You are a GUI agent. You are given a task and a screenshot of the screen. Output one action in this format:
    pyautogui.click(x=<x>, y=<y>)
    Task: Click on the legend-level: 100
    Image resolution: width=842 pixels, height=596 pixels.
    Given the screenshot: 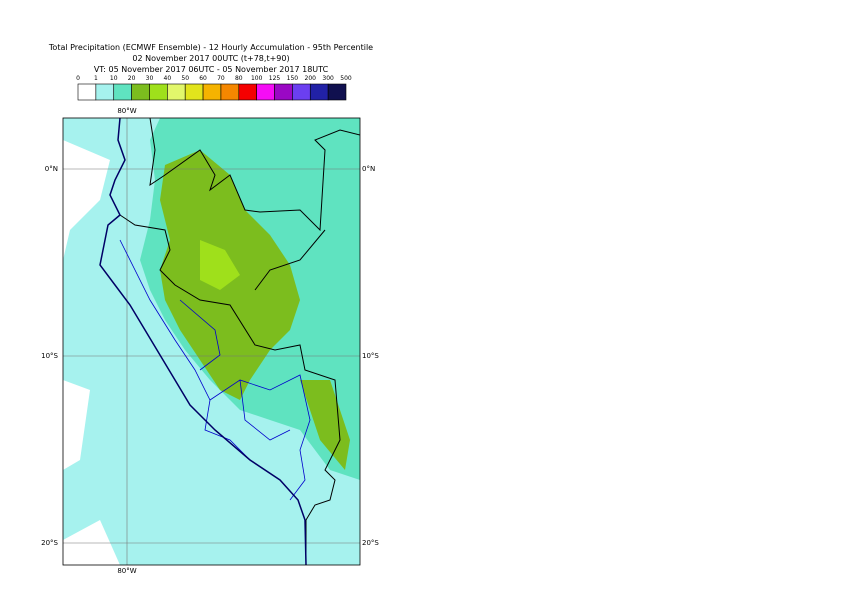 What is the action you would take?
    pyautogui.click(x=257, y=78)
    